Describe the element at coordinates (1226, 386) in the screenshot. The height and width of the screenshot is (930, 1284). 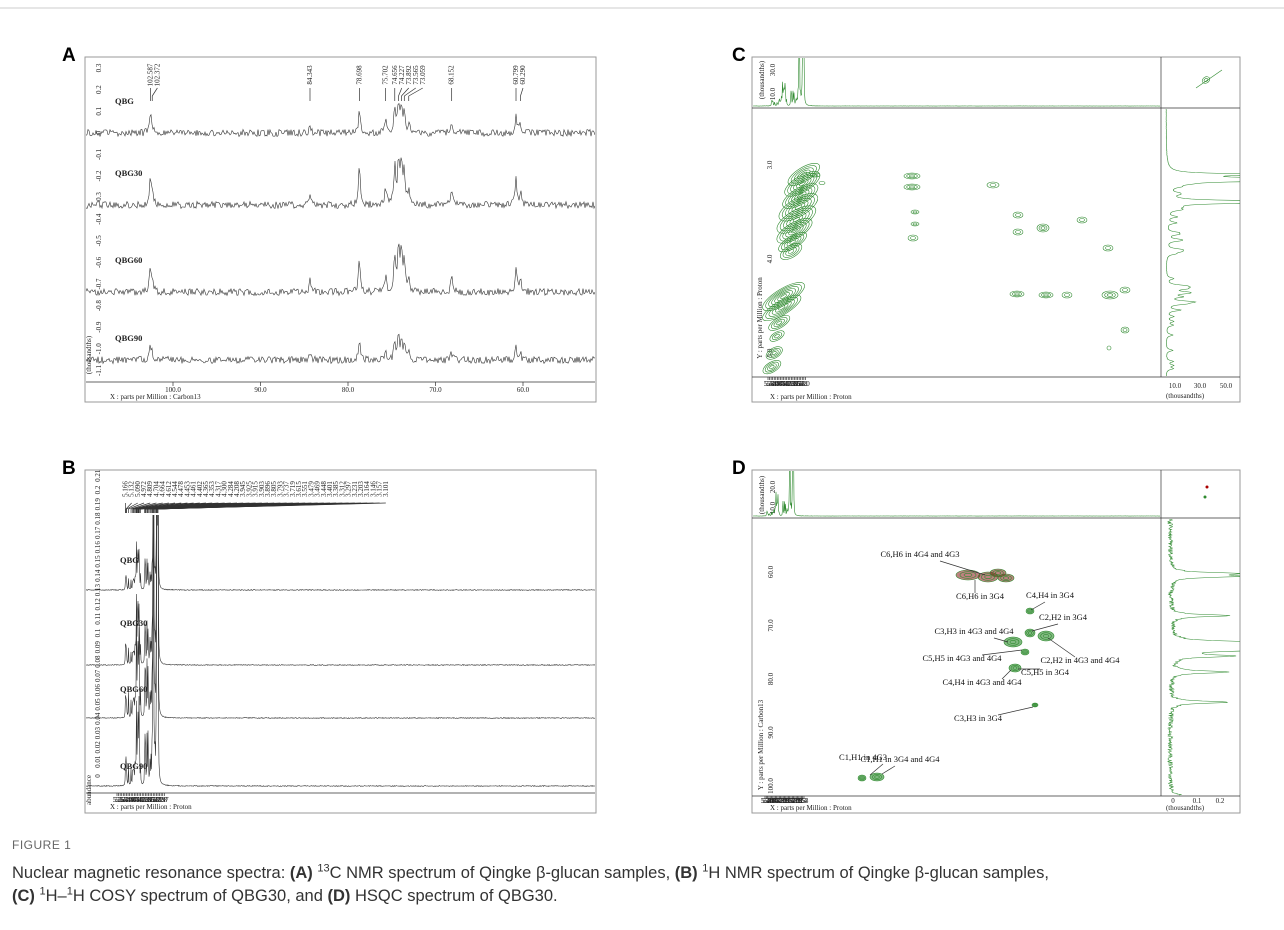
I see `right-tick-label: 50.0` at that location.